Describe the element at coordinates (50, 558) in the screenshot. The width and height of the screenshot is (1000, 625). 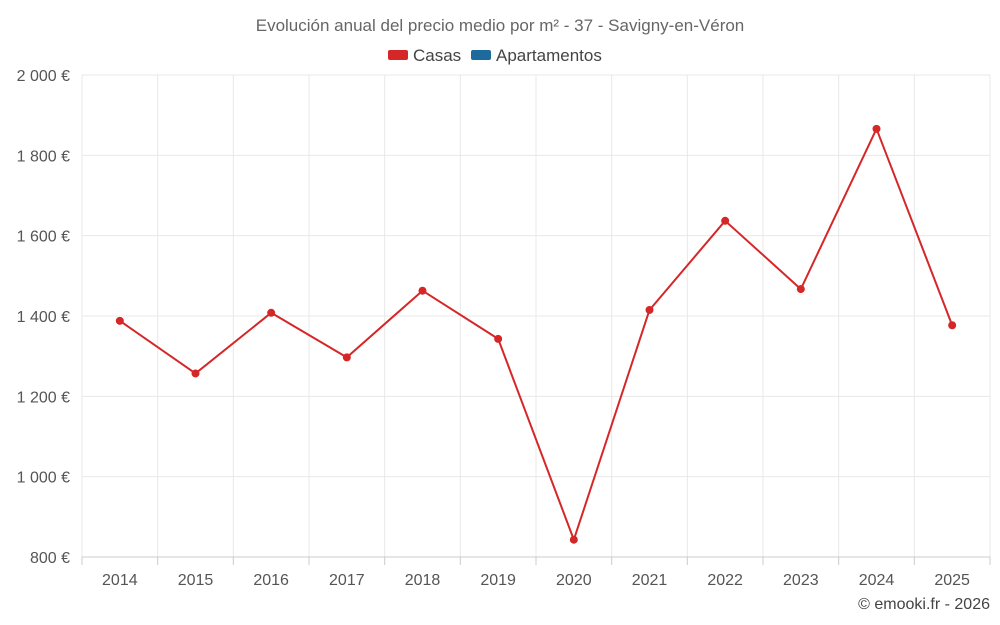
I see `y-tick-label: 800 €` at that location.